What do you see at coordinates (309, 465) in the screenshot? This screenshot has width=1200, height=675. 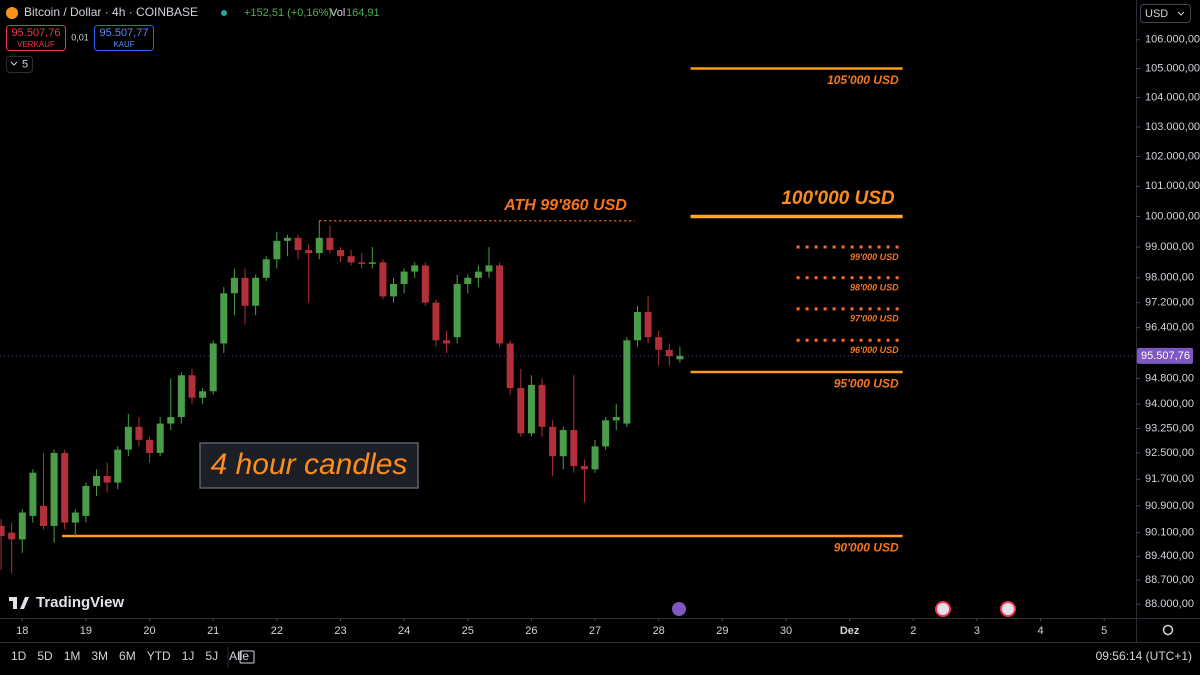 I see `annotation-box` at bounding box center [309, 465].